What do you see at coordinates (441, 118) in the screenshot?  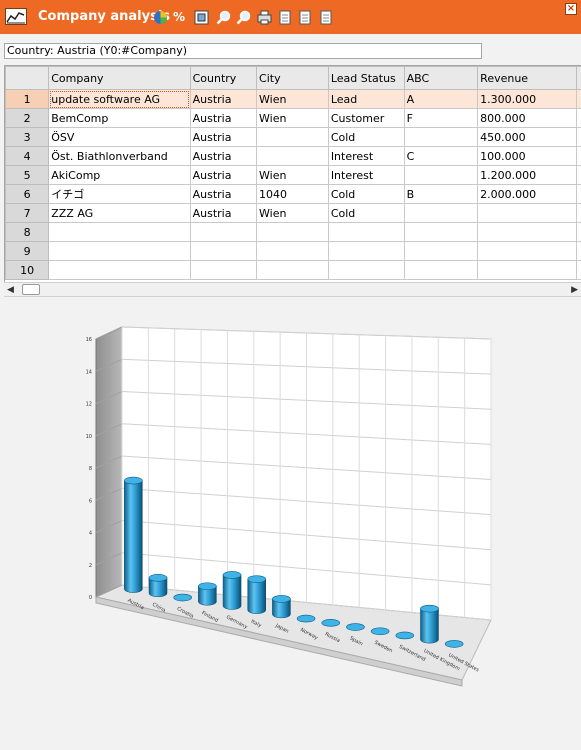 I see `table-cell: F` at bounding box center [441, 118].